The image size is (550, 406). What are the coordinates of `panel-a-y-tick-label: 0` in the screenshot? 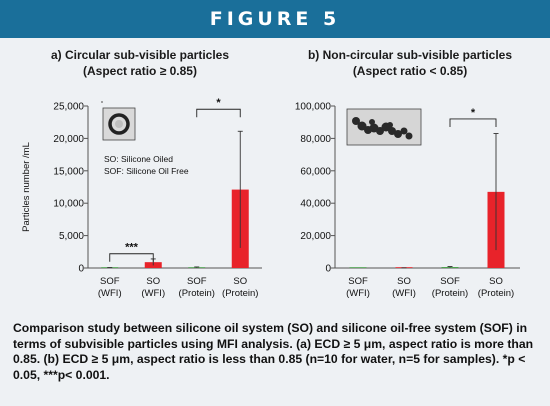 It's located at (81, 269).